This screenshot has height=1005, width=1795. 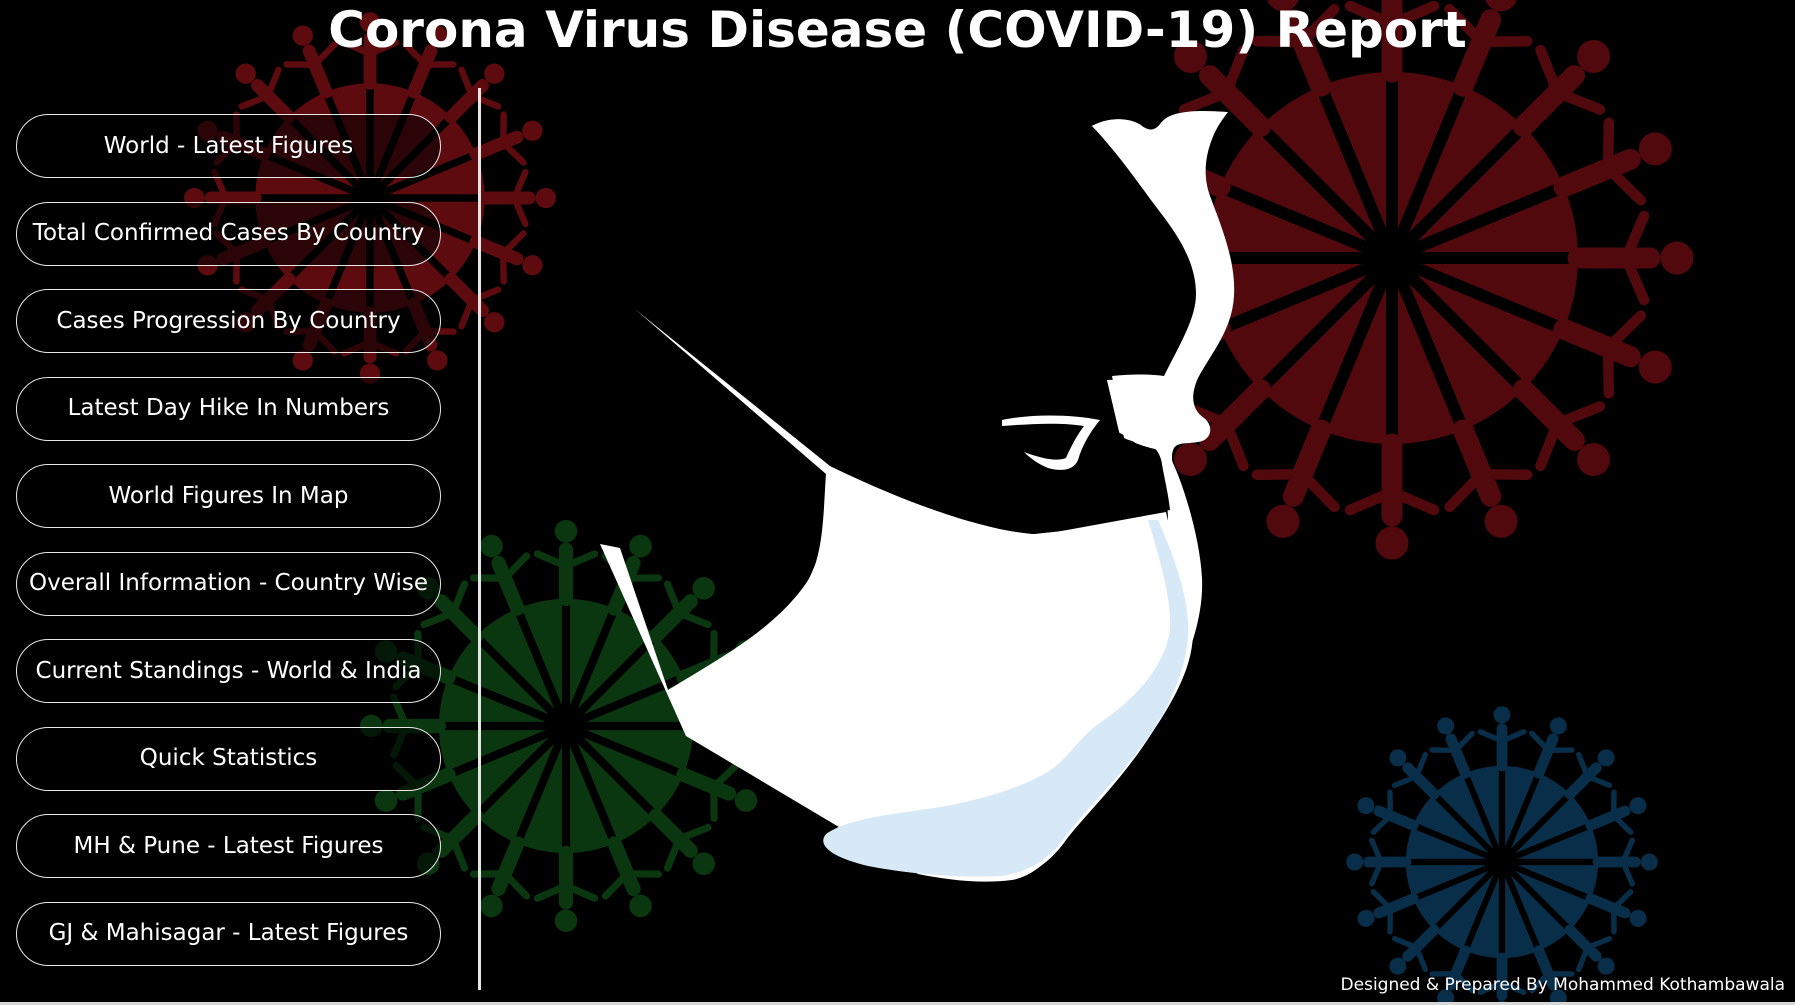 I want to click on nav-button-world-latest-figures: World - Latest Figures, so click(x=228, y=146).